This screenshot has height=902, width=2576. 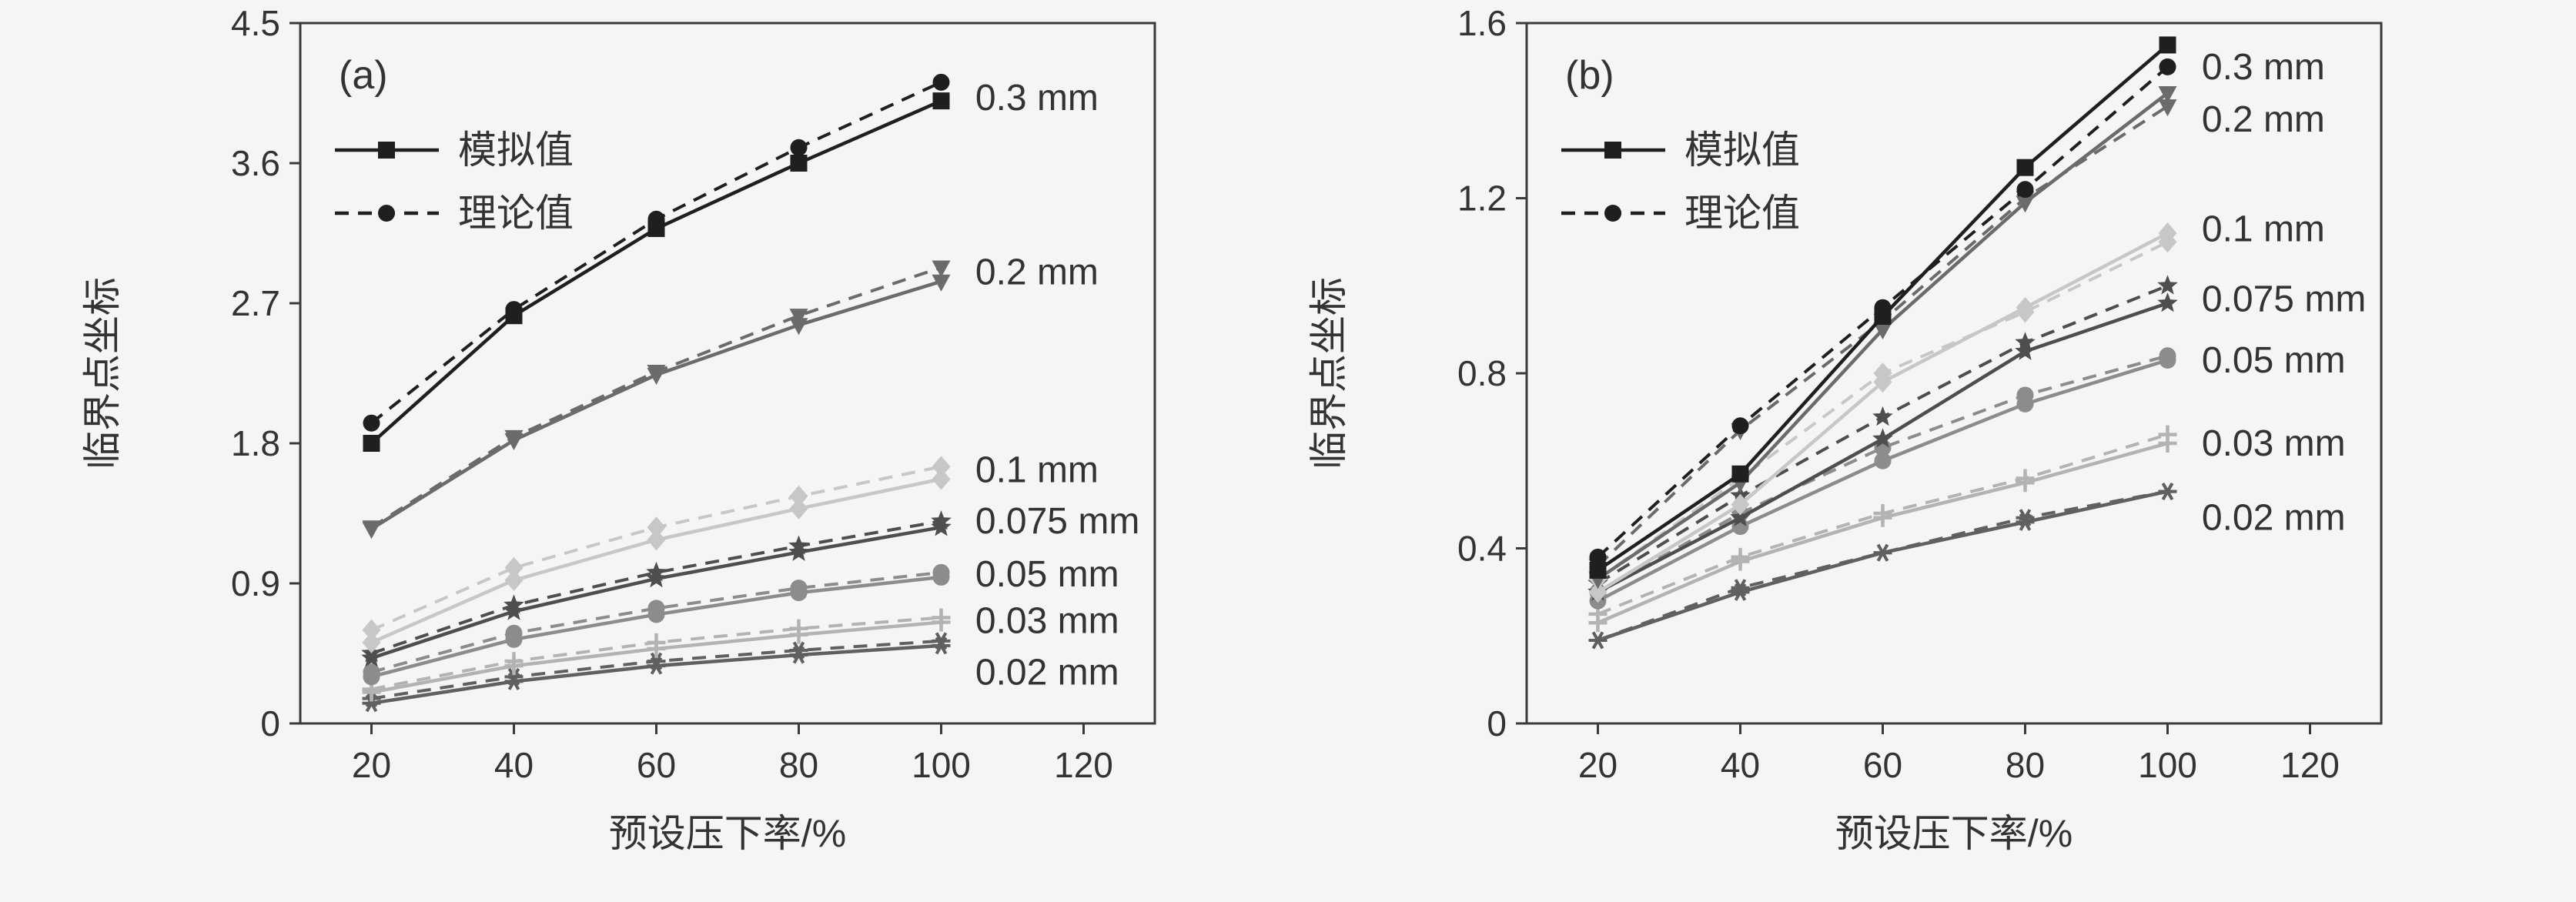 What do you see at coordinates (657, 554) in the screenshot?
I see `series-group-0.1mm` at bounding box center [657, 554].